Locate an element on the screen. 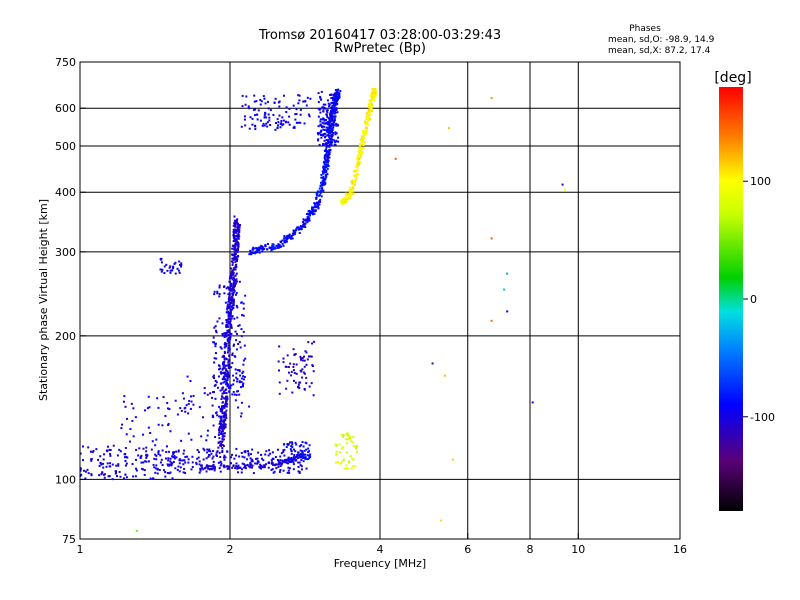  y-tick-label: 750 is located at coordinates (65, 62).